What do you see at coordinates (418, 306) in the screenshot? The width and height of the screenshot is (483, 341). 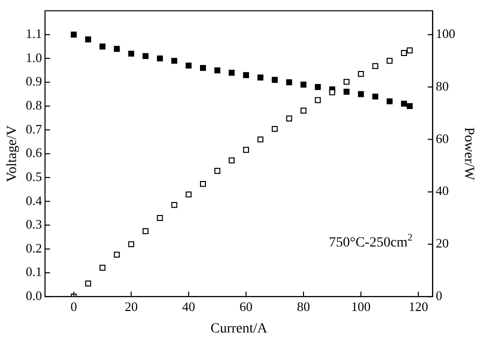 I see `x-tick-label: 120` at bounding box center [418, 306].